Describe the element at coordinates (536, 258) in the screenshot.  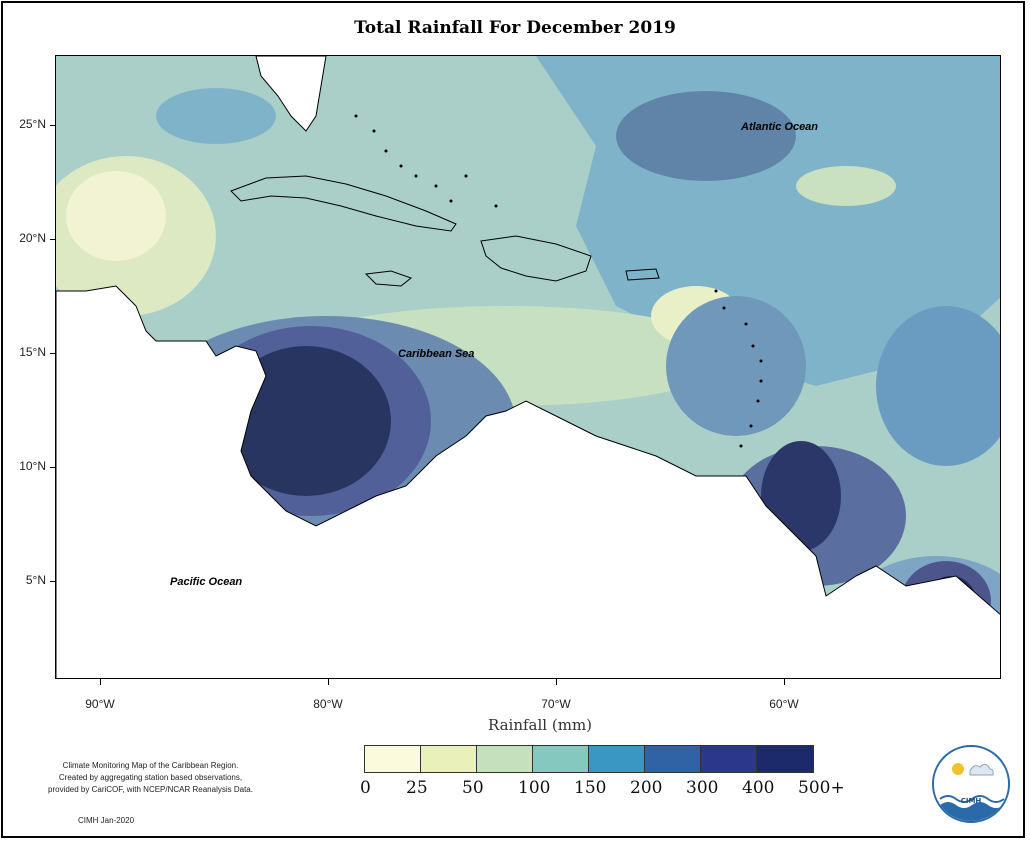
I see `coast-hispaniola` at that location.